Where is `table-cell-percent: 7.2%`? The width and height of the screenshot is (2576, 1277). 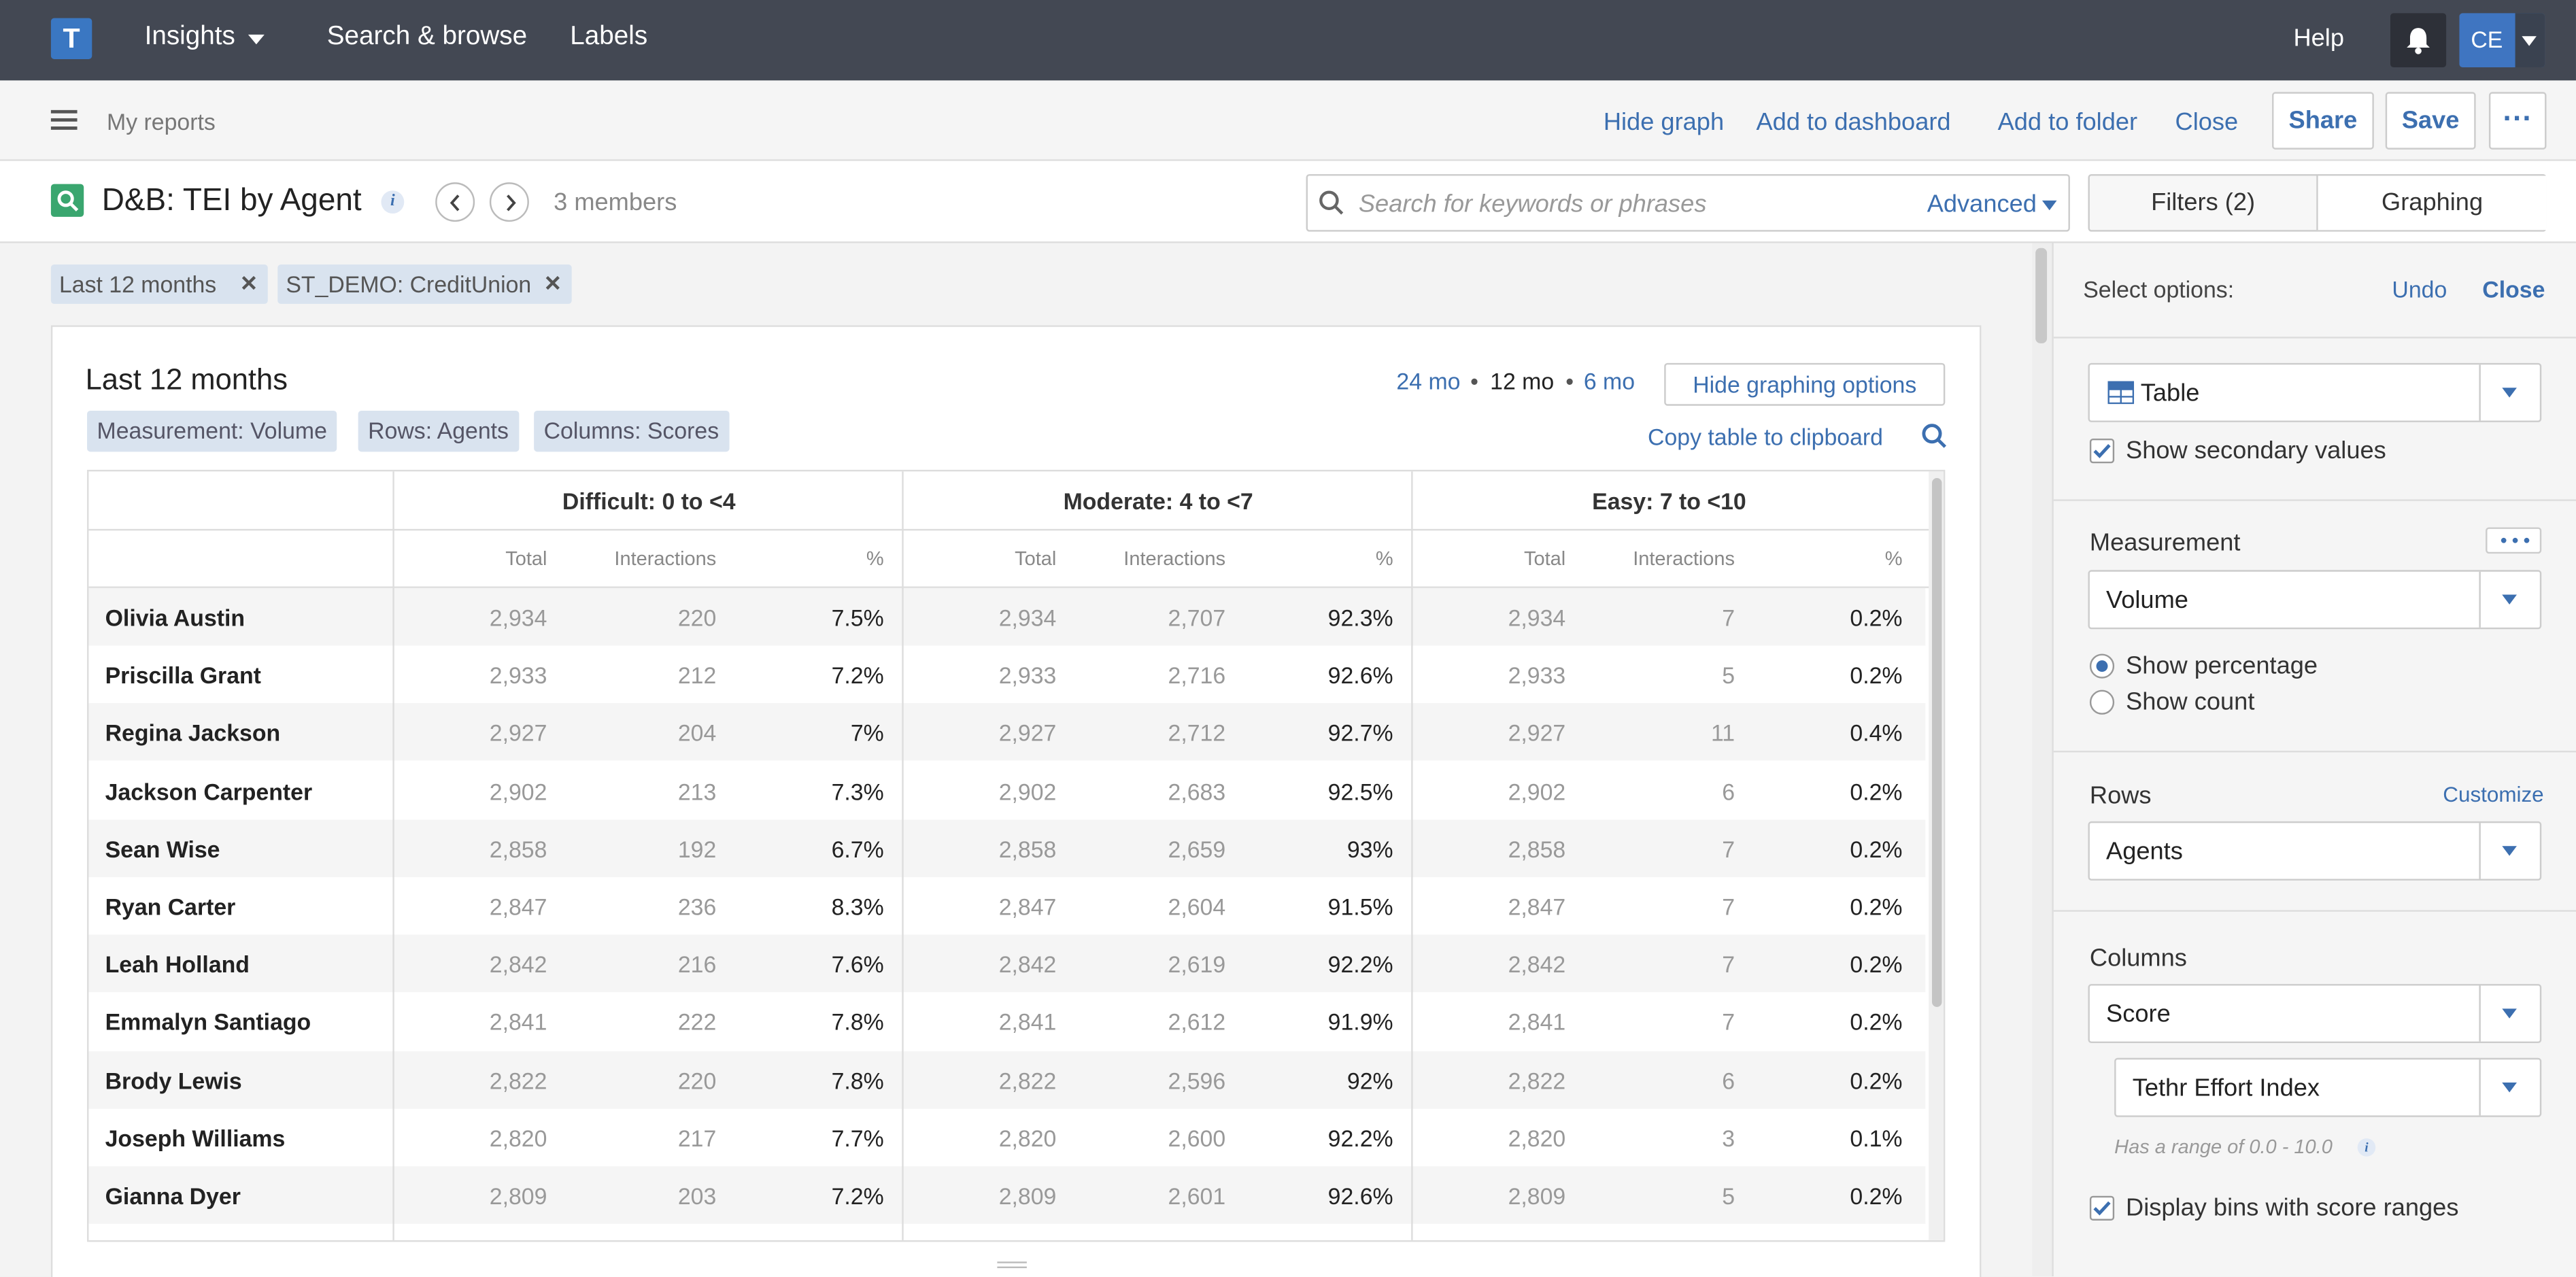 table-cell-percent: 7.2% is located at coordinates (857, 1196).